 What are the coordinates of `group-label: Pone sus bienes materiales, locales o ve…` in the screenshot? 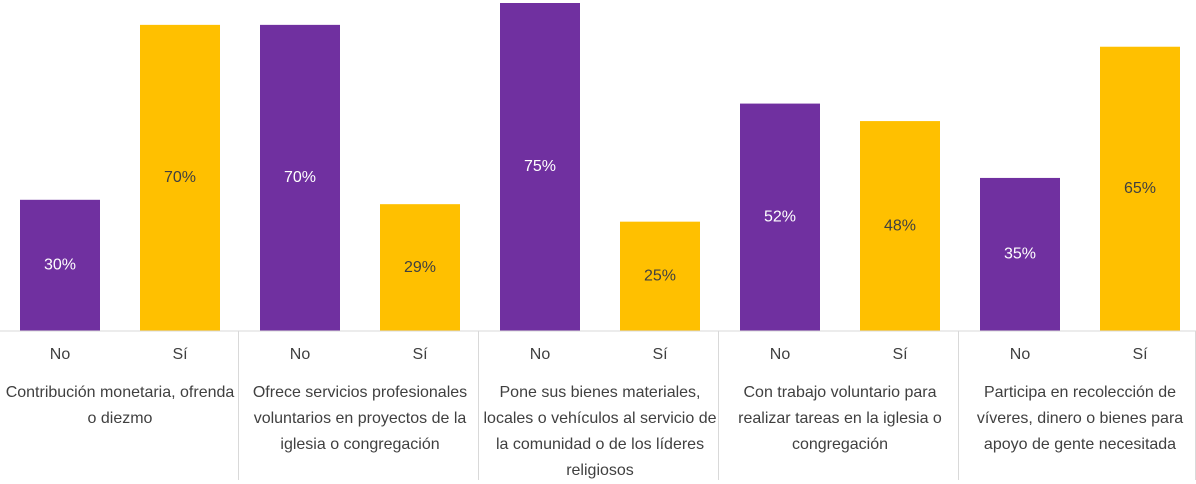 It's located at (600, 431).